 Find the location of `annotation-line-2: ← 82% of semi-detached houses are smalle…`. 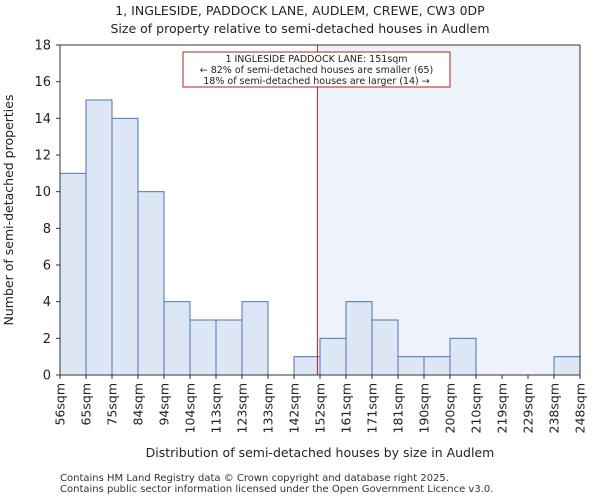

annotation-line-2: ← 82% of semi-detached houses are smalle… is located at coordinates (317, 70).